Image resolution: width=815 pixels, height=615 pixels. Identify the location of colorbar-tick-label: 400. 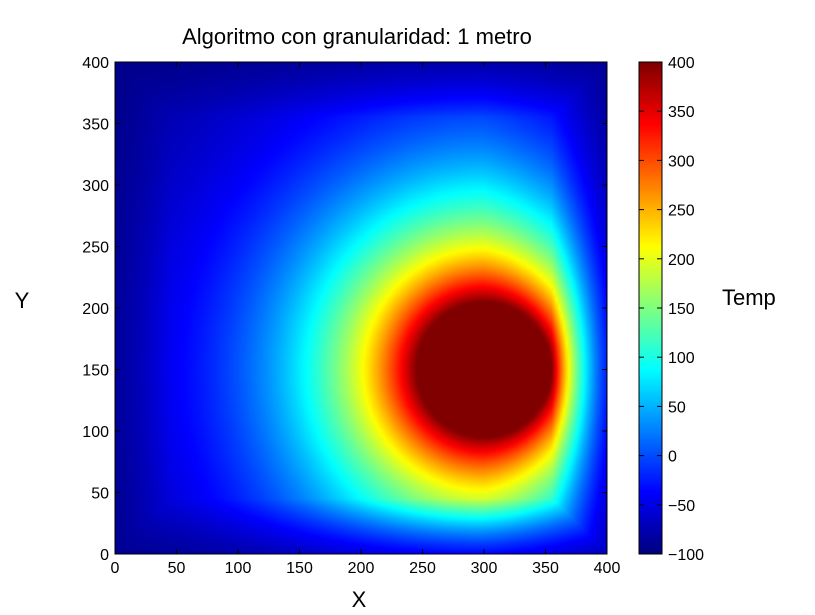
(681, 63).